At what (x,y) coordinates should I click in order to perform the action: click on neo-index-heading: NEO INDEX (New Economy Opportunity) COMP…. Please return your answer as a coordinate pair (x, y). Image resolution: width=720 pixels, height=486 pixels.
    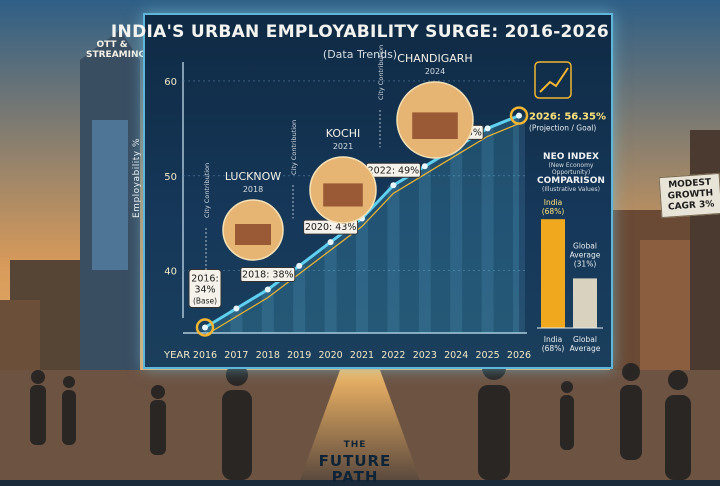
    Looking at the image, I should click on (571, 172).